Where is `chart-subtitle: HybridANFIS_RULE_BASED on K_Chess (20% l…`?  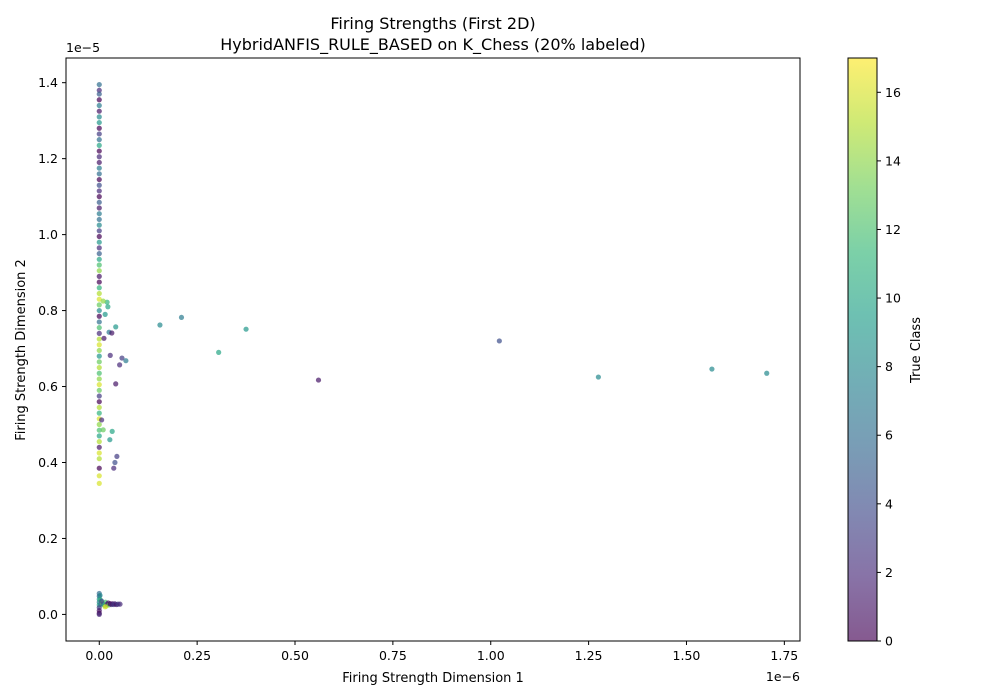 chart-subtitle: HybridANFIS_RULE_BASED on K_Chess (20% l… is located at coordinates (433, 45).